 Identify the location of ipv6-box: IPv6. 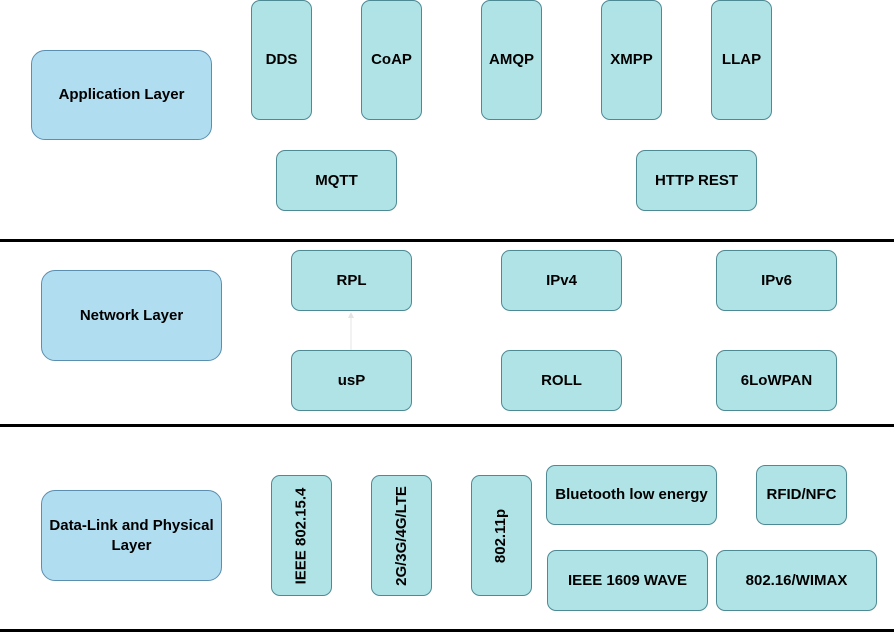
(776, 280).